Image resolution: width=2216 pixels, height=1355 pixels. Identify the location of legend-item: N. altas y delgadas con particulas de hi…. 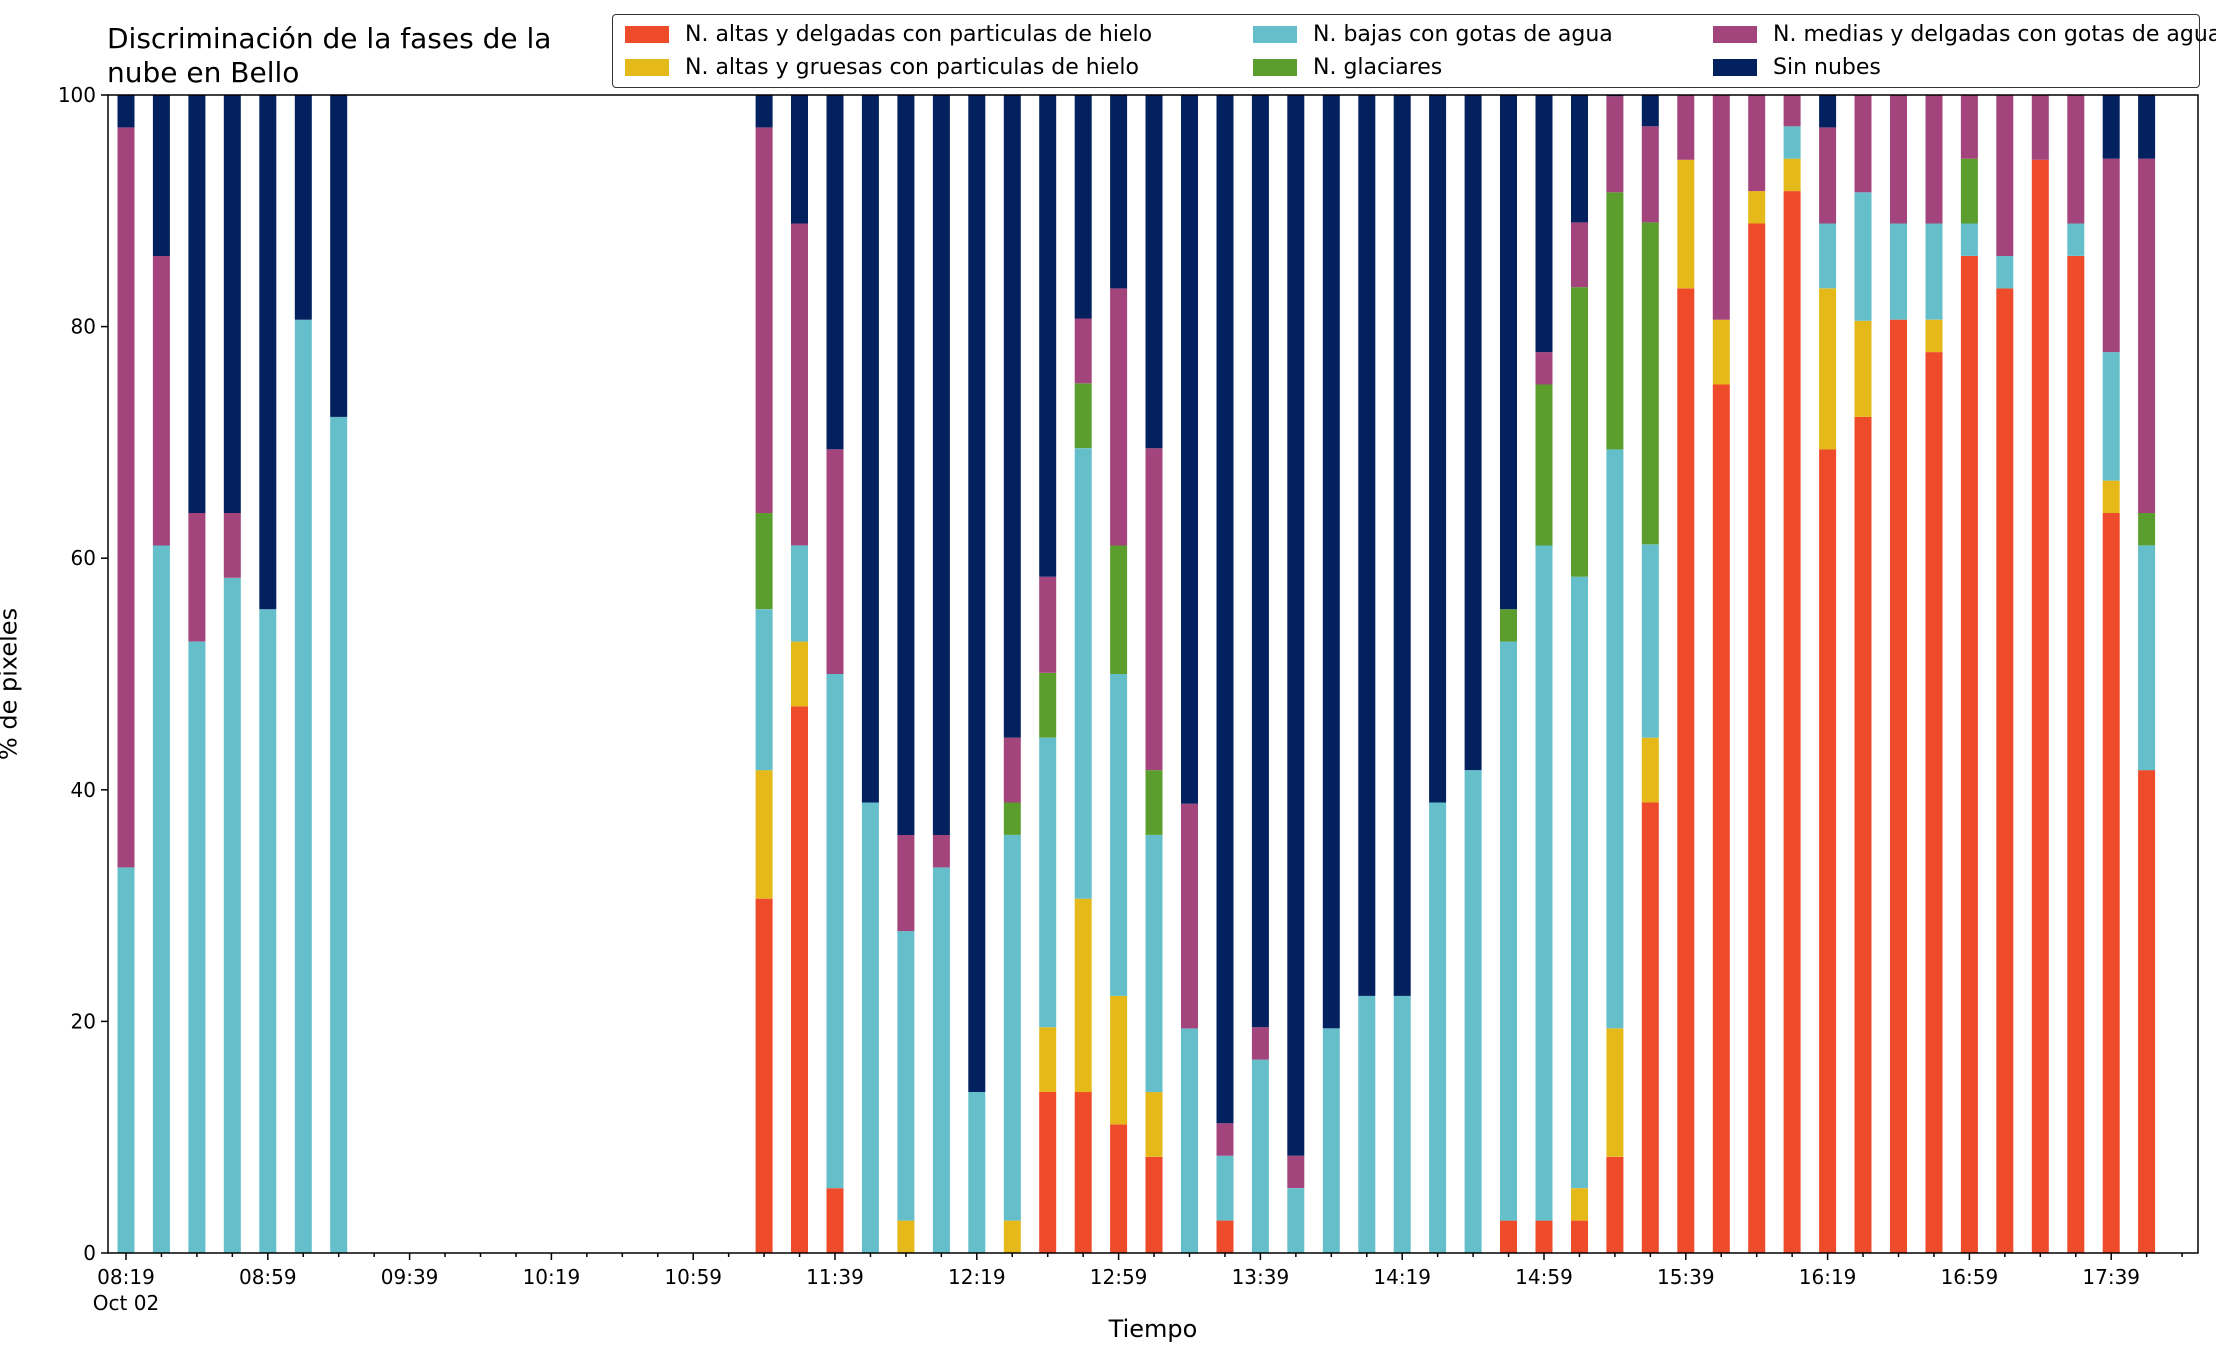
(888, 34).